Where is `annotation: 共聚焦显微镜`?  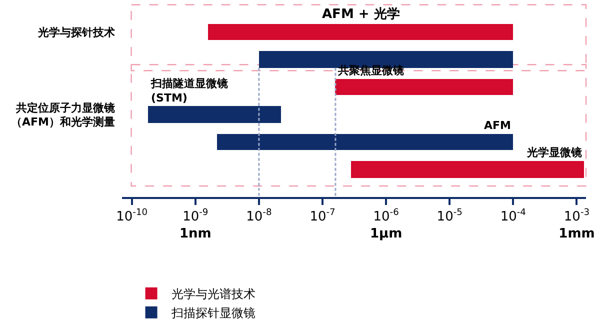
annotation: 共聚焦显微镜 is located at coordinates (370, 70).